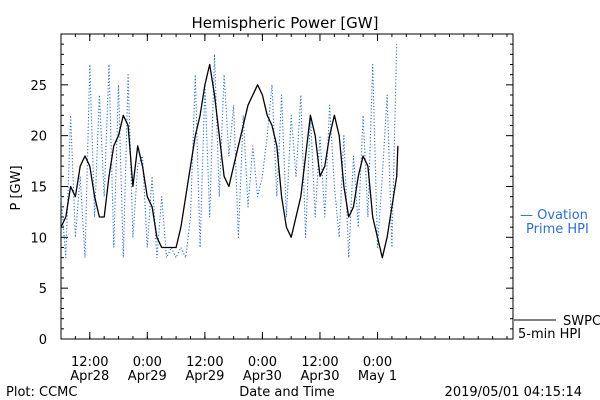 The image size is (600, 400). I want to click on y-tick-label: 10, so click(38, 238).